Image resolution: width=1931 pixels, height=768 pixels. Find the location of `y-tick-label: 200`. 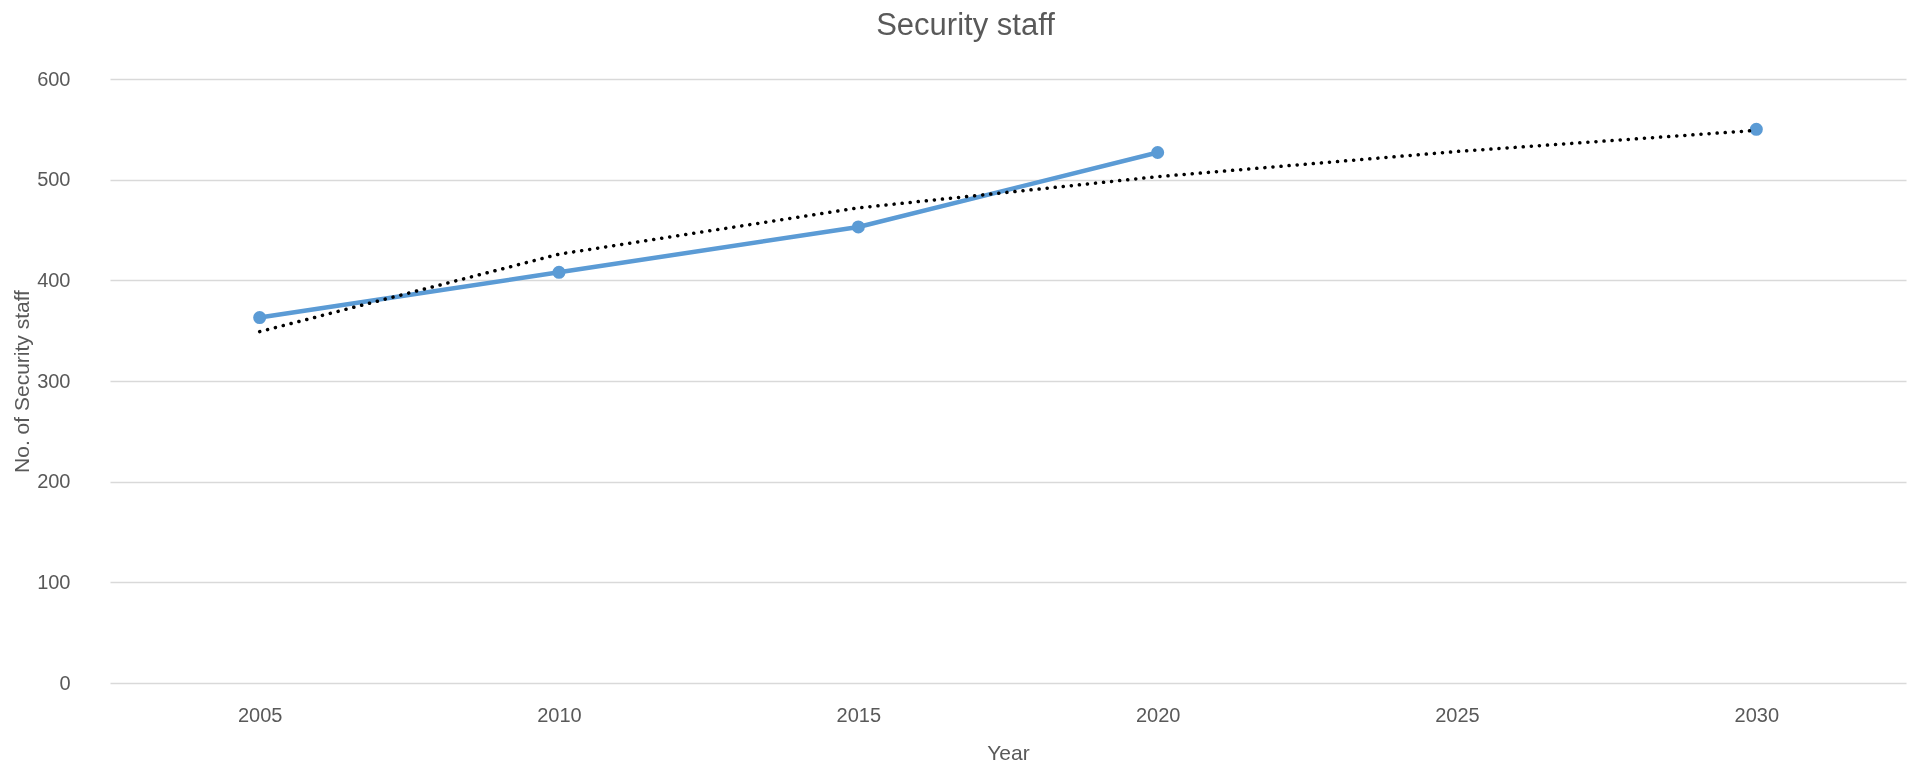

y-tick-label: 200 is located at coordinates (54, 481).